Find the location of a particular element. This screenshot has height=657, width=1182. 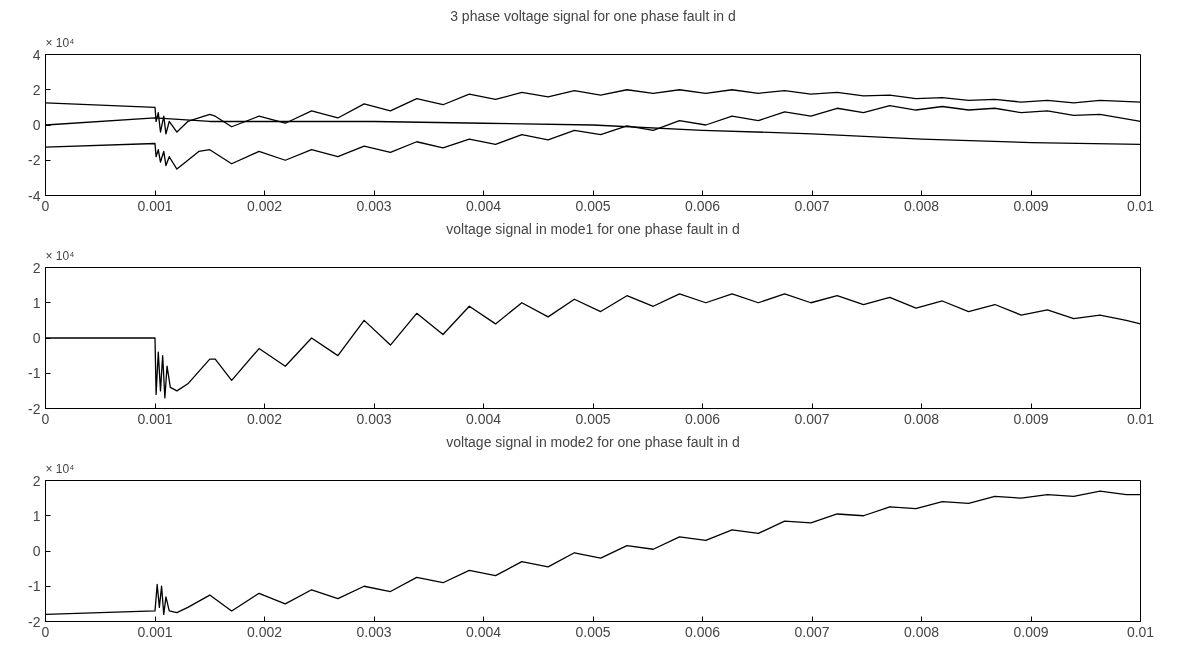

chart-title: voltage signal in mode1 for one phase fault in d is located at coordinates (593, 228).